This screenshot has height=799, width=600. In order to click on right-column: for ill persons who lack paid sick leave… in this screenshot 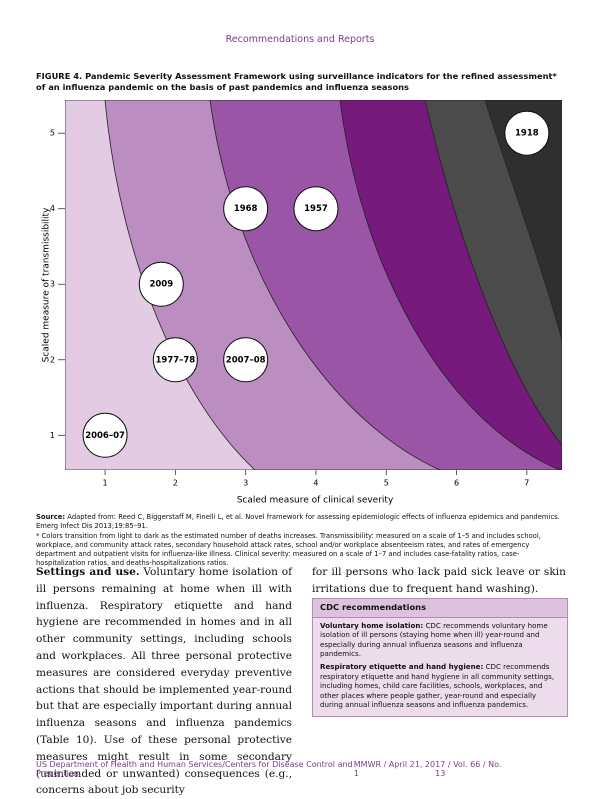, I will do `click(439, 581)`.